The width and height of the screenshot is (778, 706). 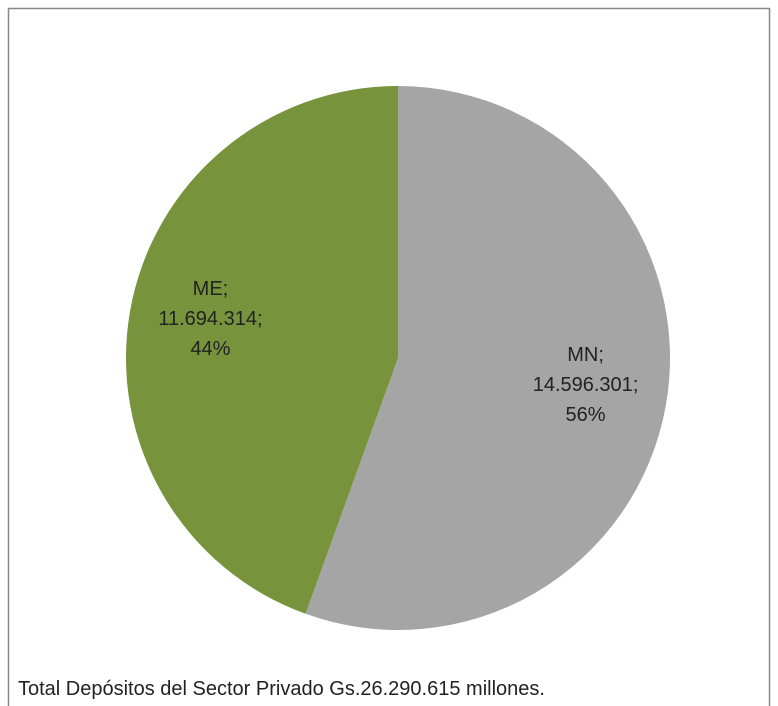 I want to click on value-label: 14.596.301, so click(x=583, y=385).